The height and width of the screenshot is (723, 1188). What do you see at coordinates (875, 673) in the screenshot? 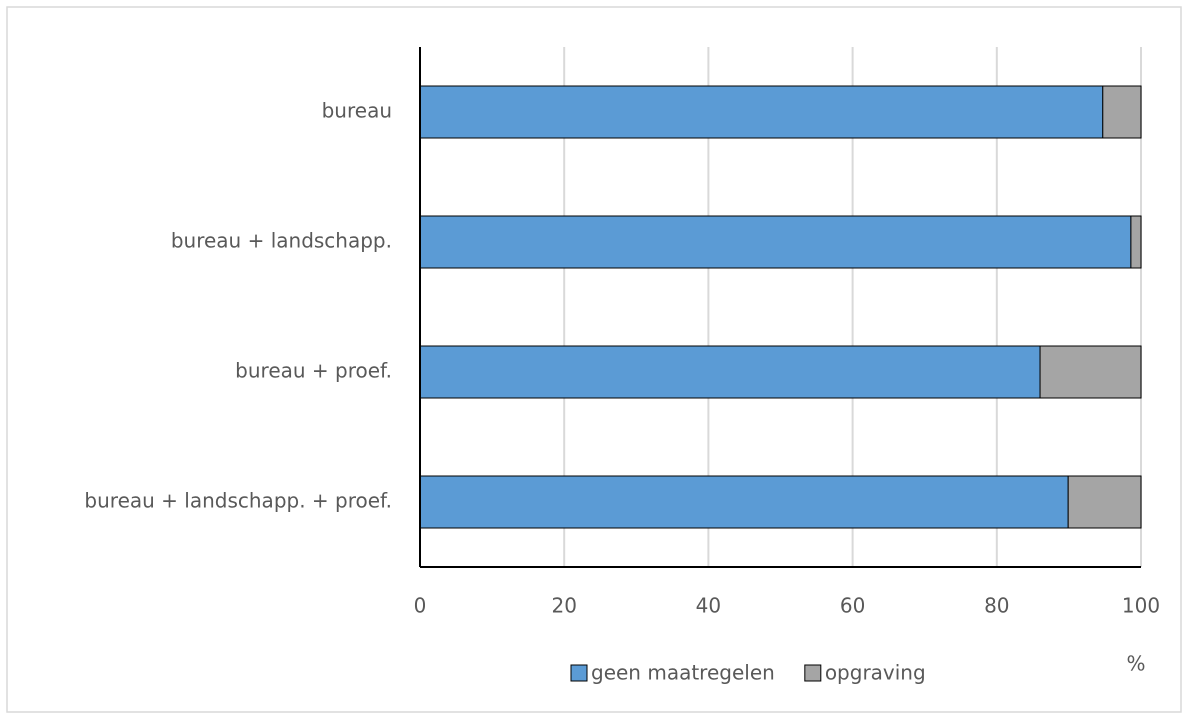
I see `legend-label: opgraving` at bounding box center [875, 673].